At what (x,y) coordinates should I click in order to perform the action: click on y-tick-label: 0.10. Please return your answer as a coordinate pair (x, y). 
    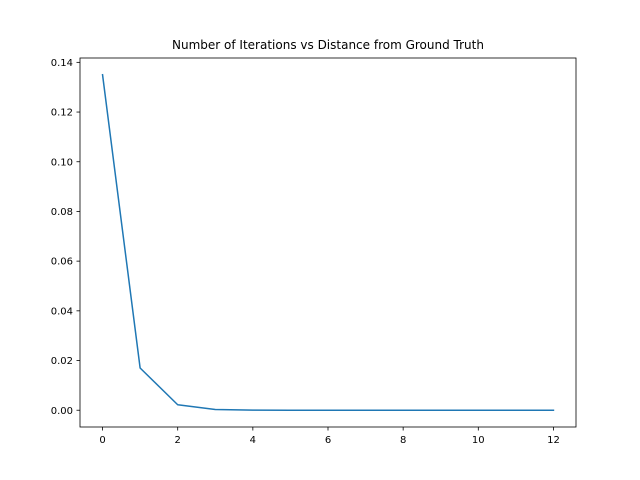
    Looking at the image, I should click on (62, 162).